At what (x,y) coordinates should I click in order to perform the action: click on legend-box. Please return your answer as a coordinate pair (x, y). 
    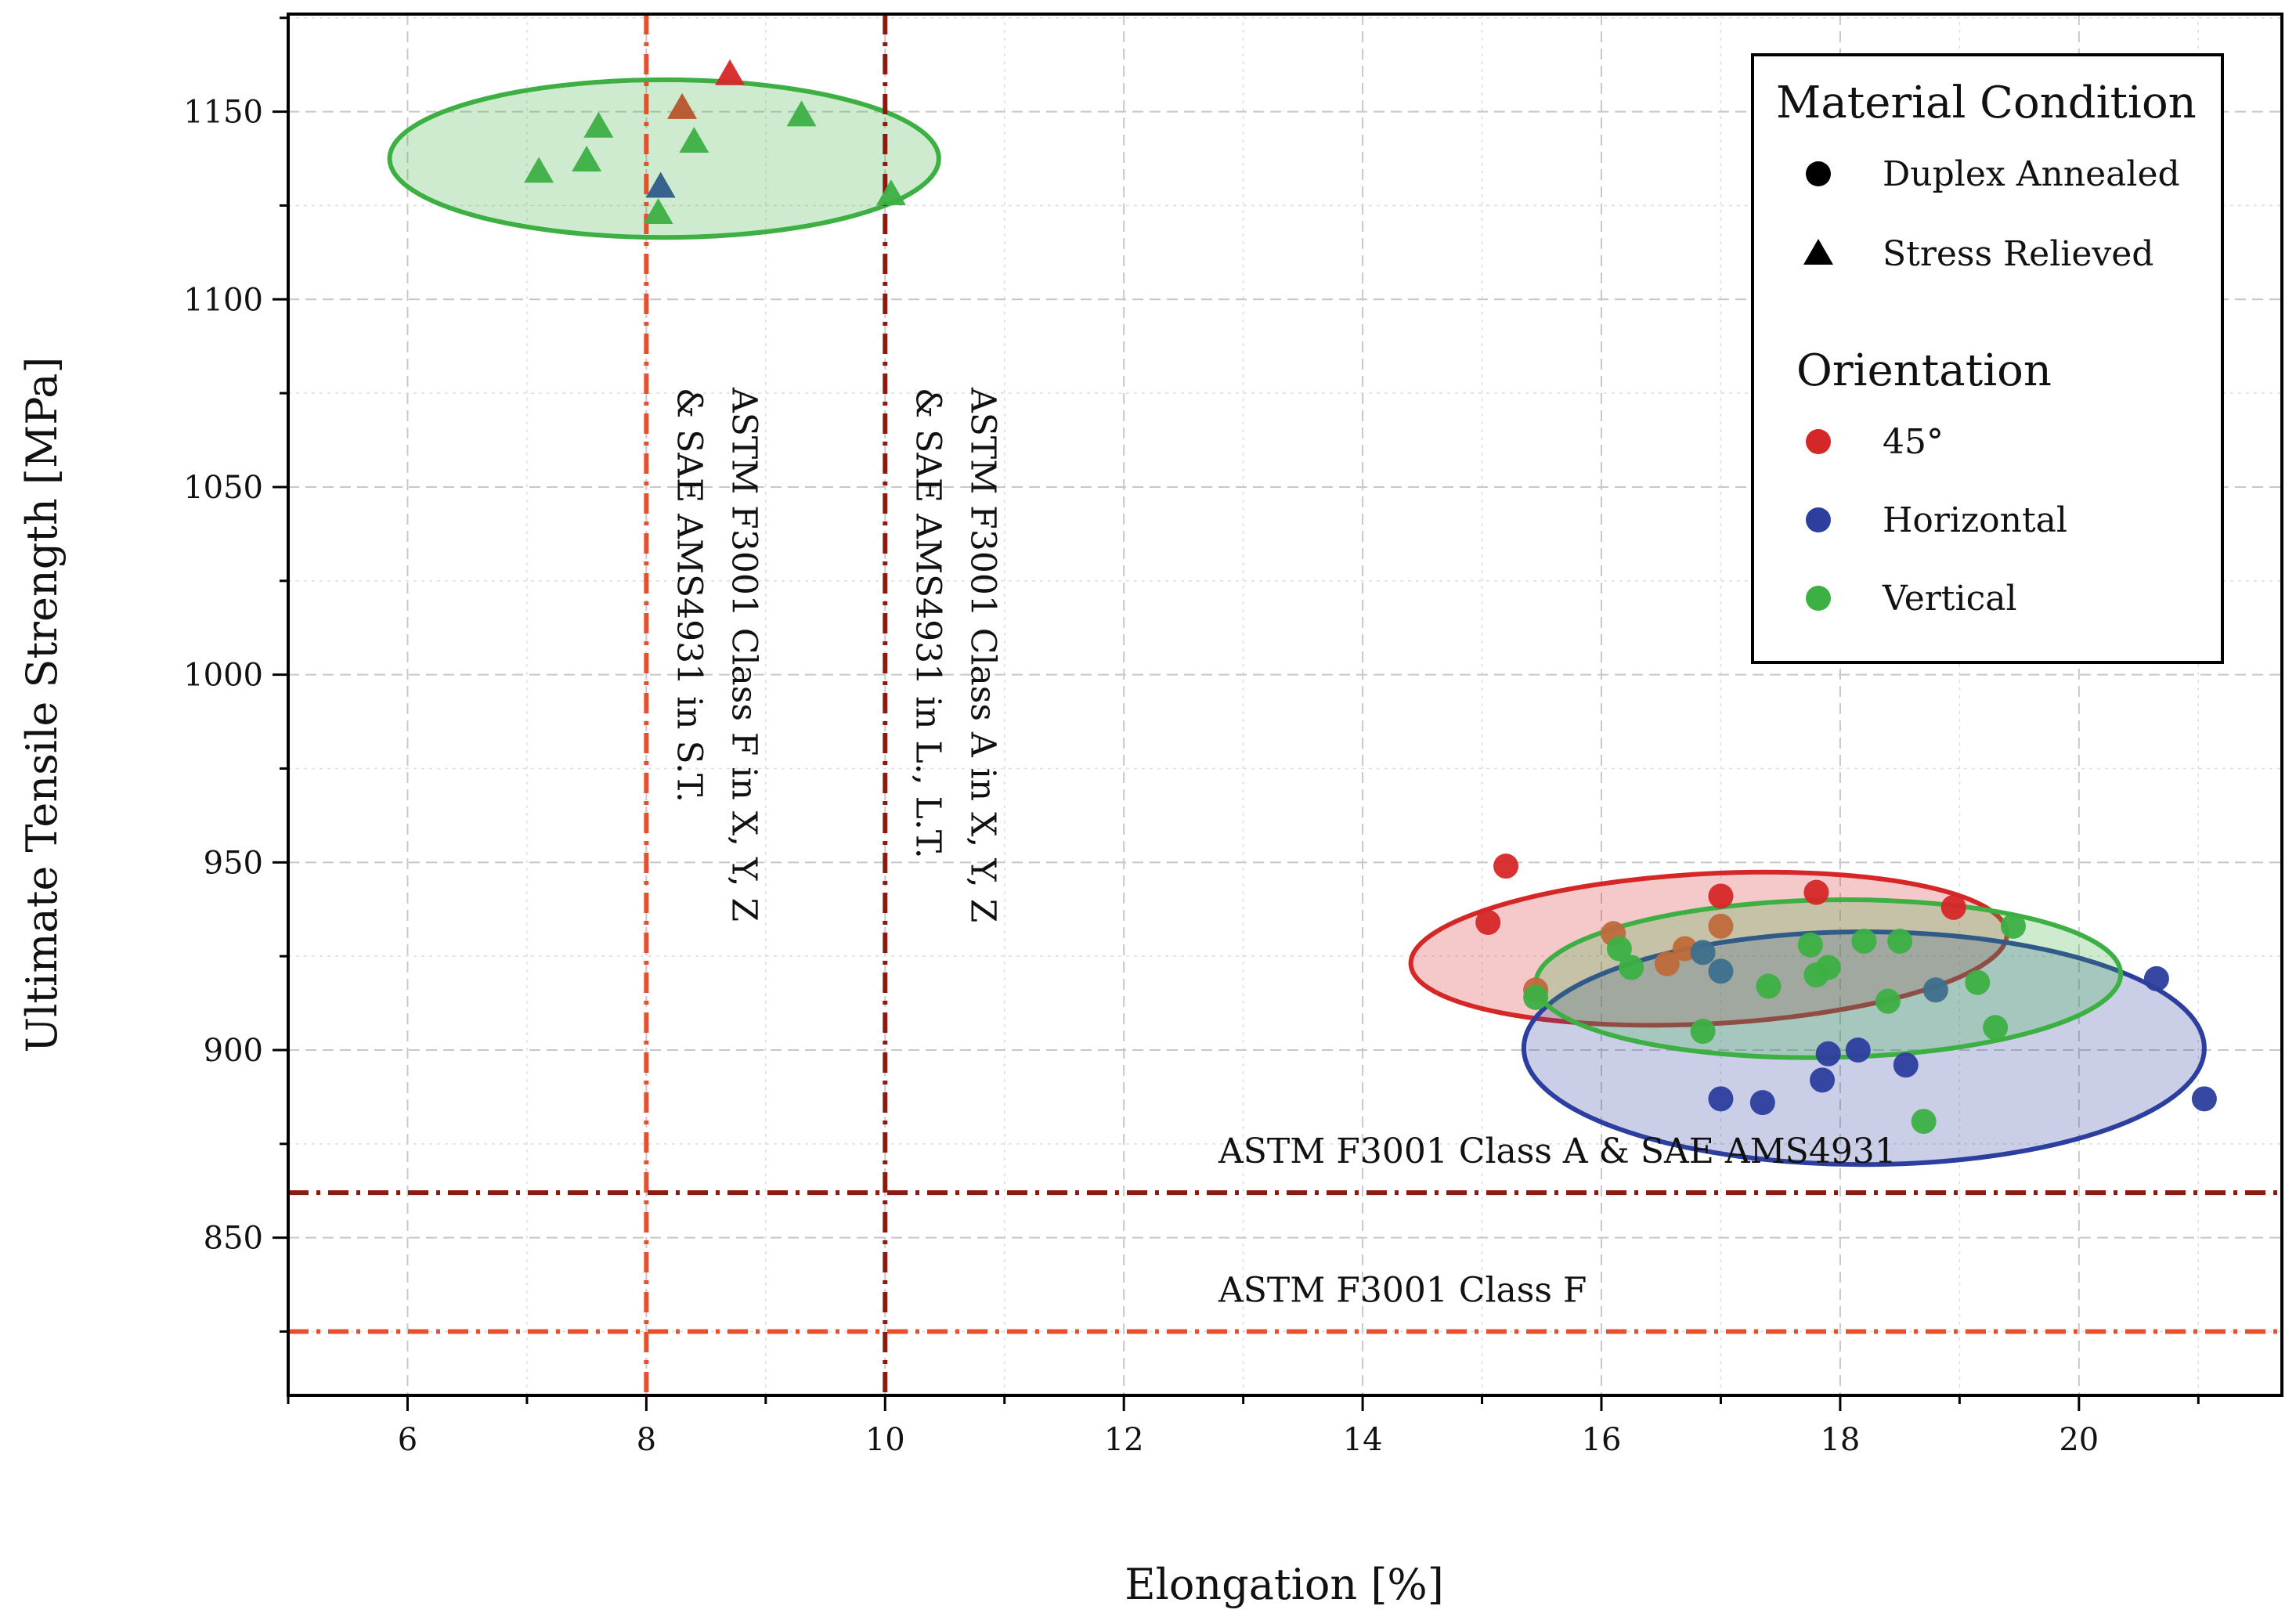
    Looking at the image, I should click on (1987, 358).